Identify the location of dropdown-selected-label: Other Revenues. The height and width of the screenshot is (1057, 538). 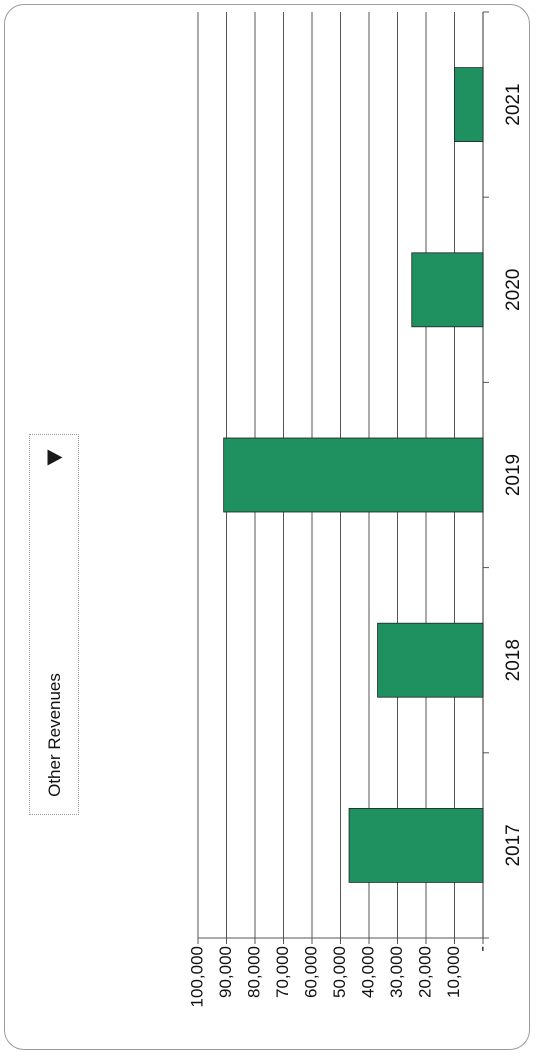
(54, 735).